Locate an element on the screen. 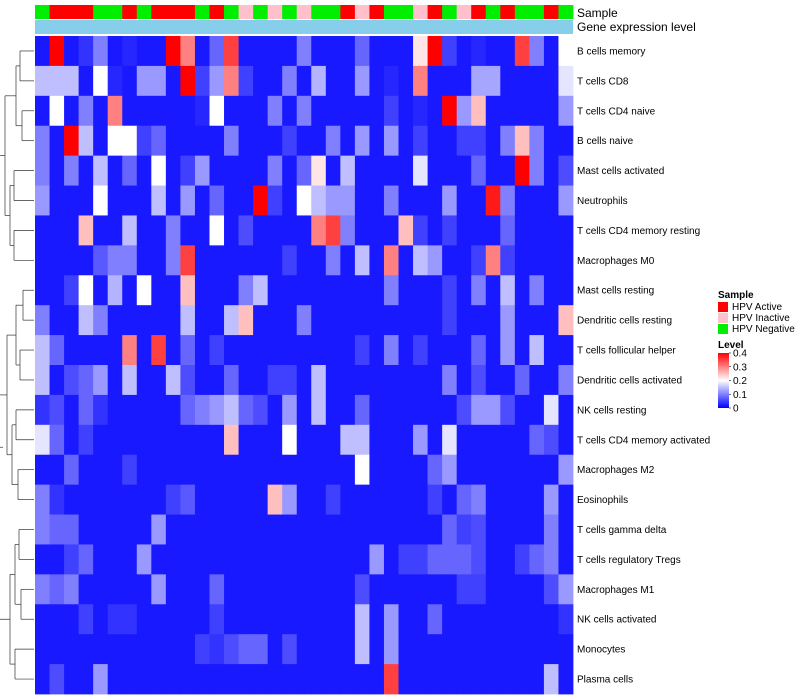  legend-sample-label: HPV Negative is located at coordinates (763, 329).